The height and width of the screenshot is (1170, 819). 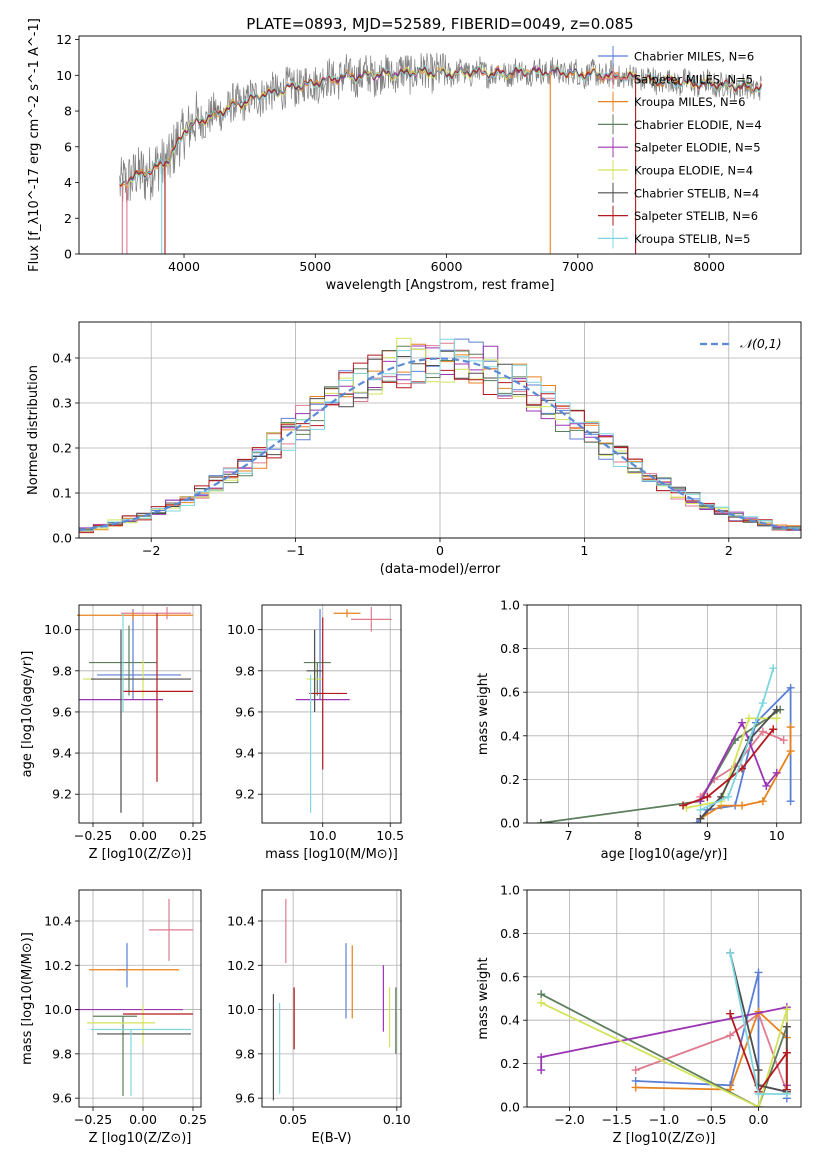 I want to click on x-tick-label: −1.5, so click(x=617, y=1119).